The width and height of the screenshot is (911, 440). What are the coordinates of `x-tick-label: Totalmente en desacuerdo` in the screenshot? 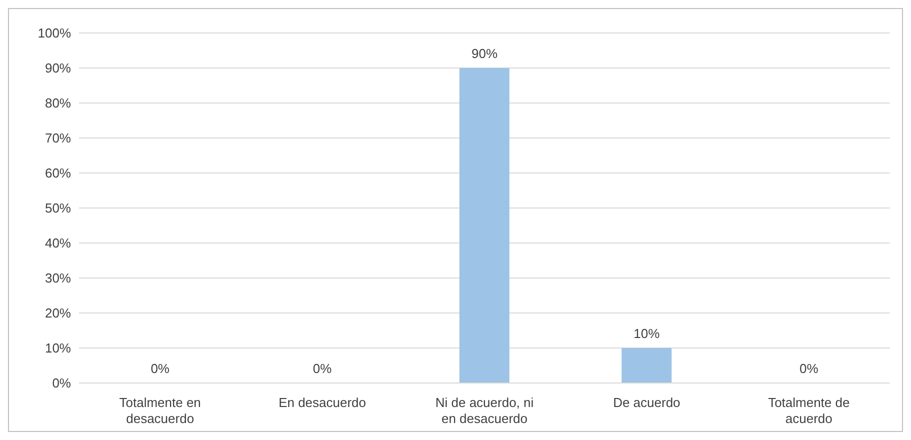 It's located at (160, 410).